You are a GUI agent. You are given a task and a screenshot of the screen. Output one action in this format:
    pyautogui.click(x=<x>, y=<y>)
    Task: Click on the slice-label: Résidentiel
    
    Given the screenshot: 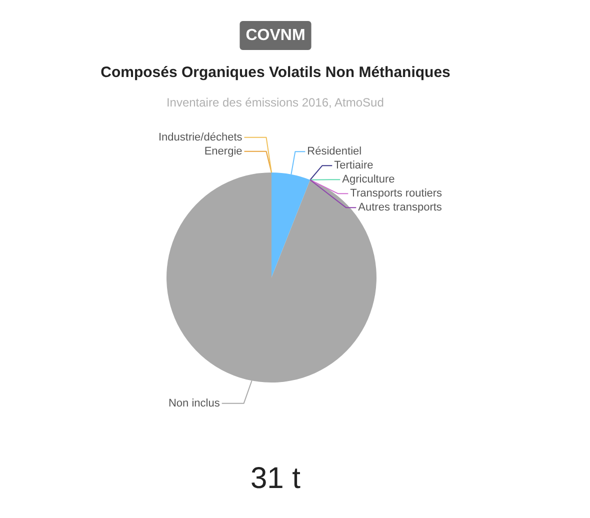 What is the action you would take?
    pyautogui.click(x=334, y=152)
    